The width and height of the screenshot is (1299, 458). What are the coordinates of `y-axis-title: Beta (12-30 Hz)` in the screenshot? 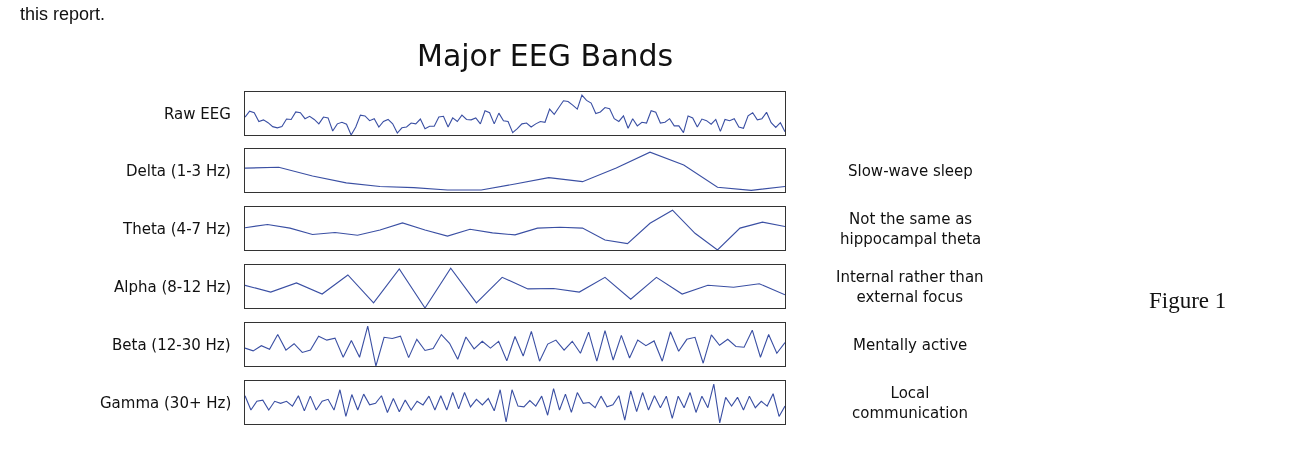 It's located at (171, 345).